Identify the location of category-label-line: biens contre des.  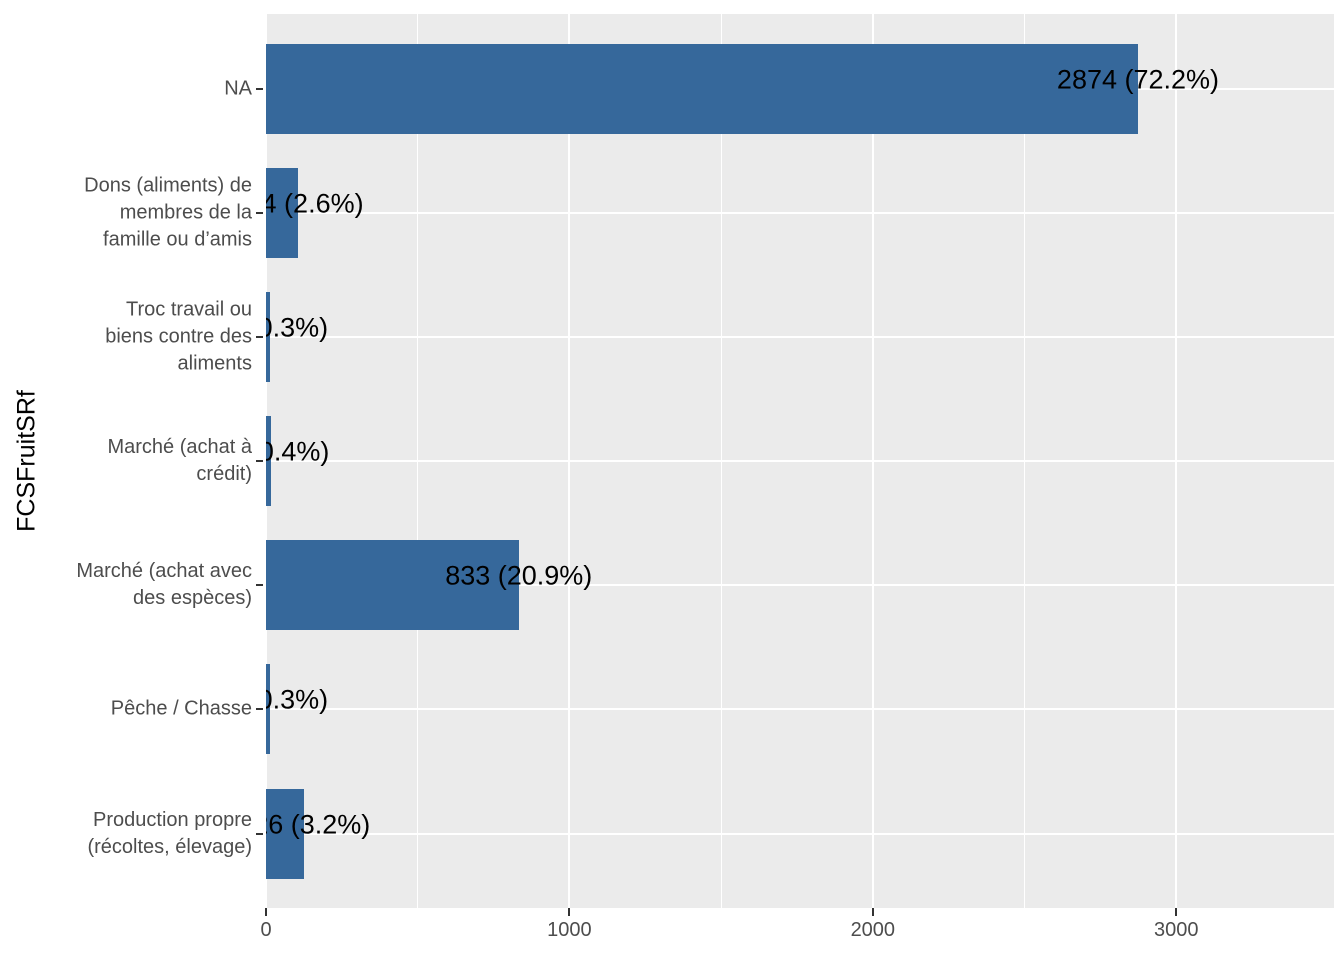
(178, 336).